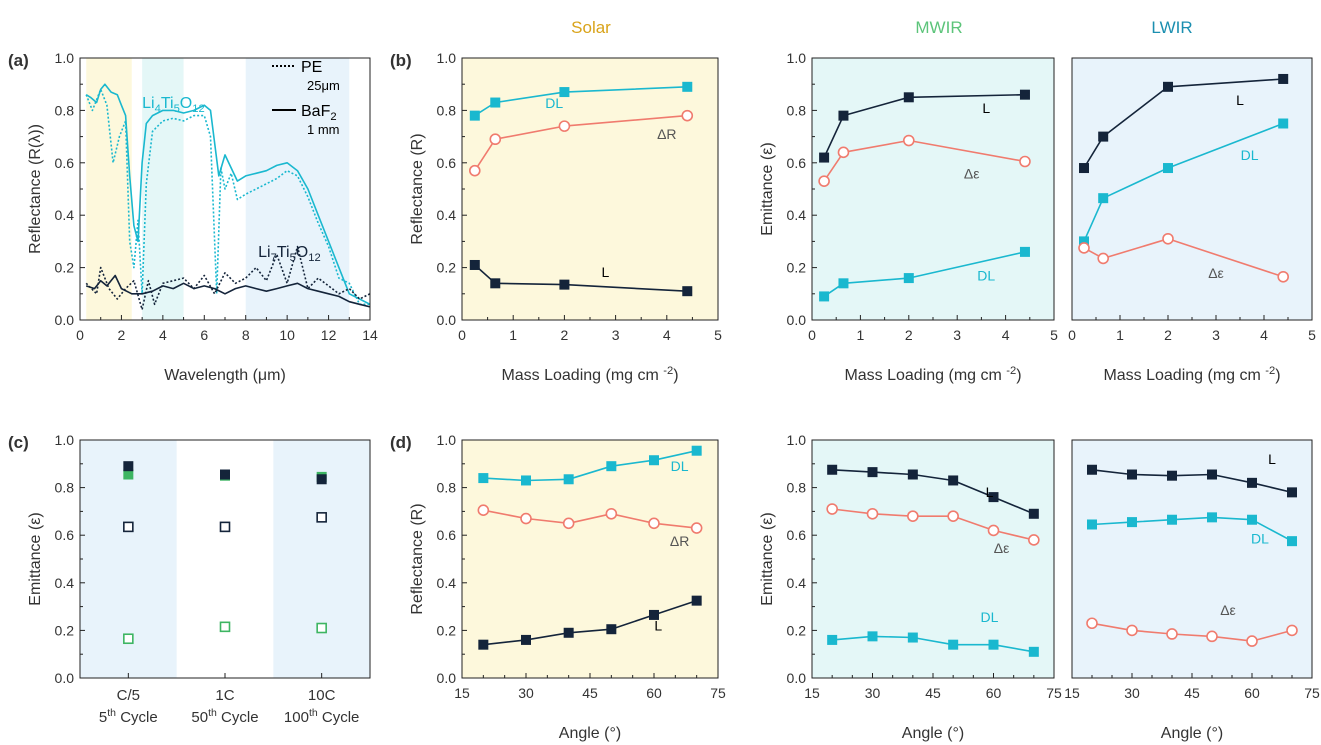  Describe the element at coordinates (1006, 335) in the screenshot. I see `x-tick-label: 4` at that location.